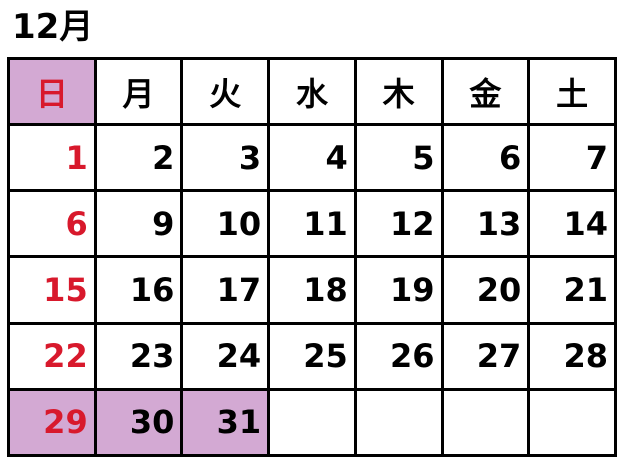 The width and height of the screenshot is (624, 461). Describe the element at coordinates (52, 158) in the screenshot. I see `day-cell: 1` at that location.